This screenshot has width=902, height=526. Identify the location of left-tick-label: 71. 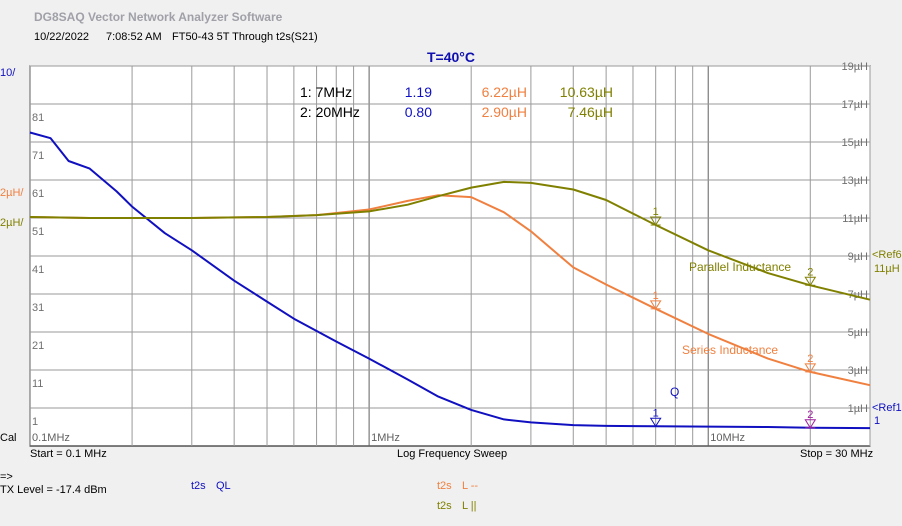
(38, 156).